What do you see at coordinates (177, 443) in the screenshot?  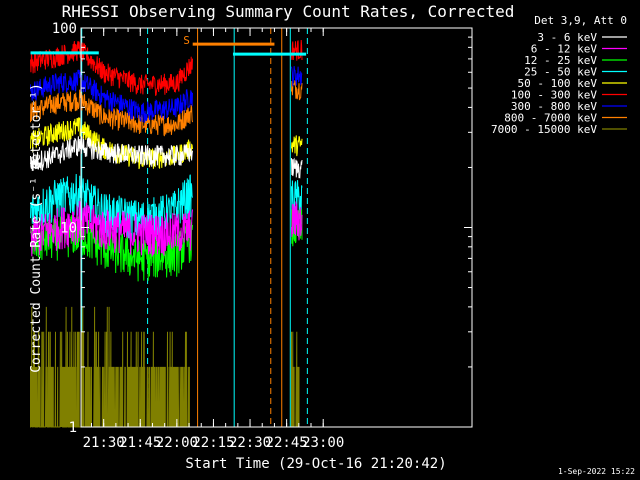 I see `x-tick-label: 22:00` at bounding box center [177, 443].